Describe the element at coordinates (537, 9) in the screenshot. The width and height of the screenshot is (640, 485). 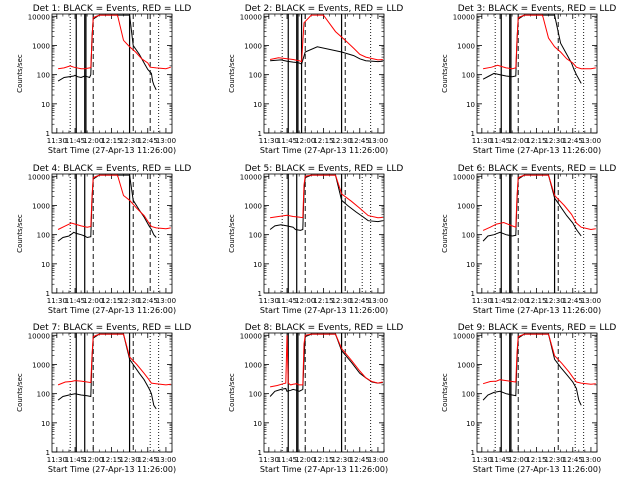
I see `chart-title: Det 3: BLACK = Events, RED = LLD` at that location.